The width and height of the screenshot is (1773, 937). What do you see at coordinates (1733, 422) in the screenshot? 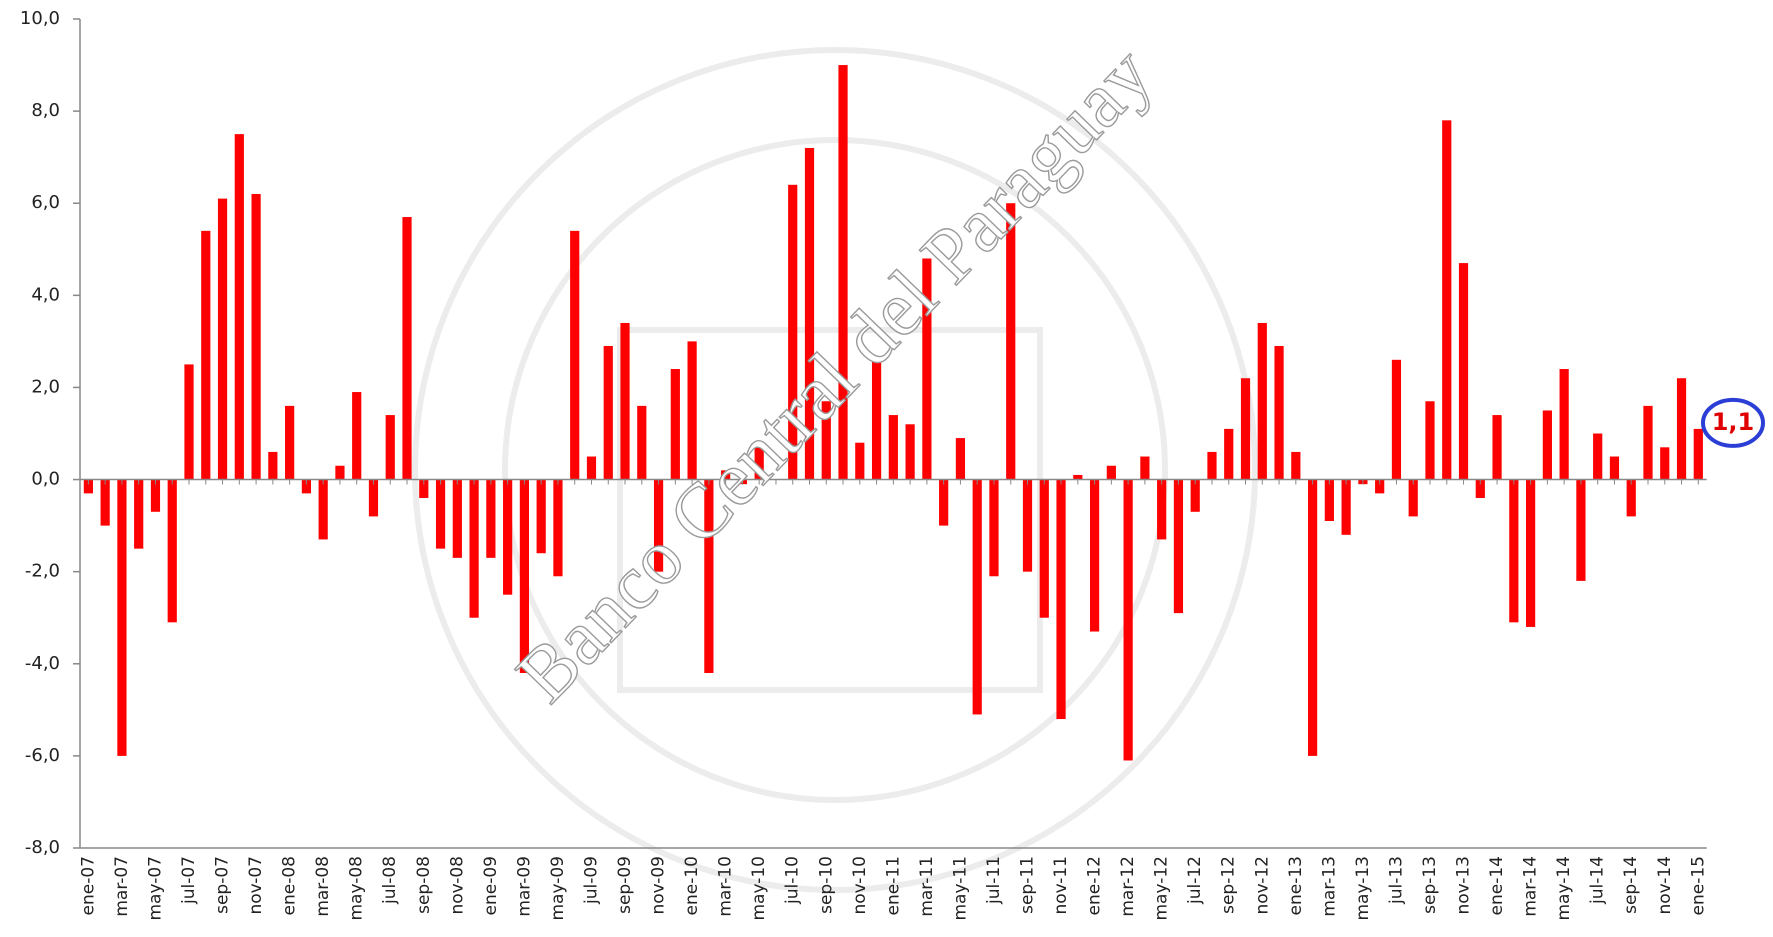
I see `annotation-label: 1,1` at bounding box center [1733, 422].